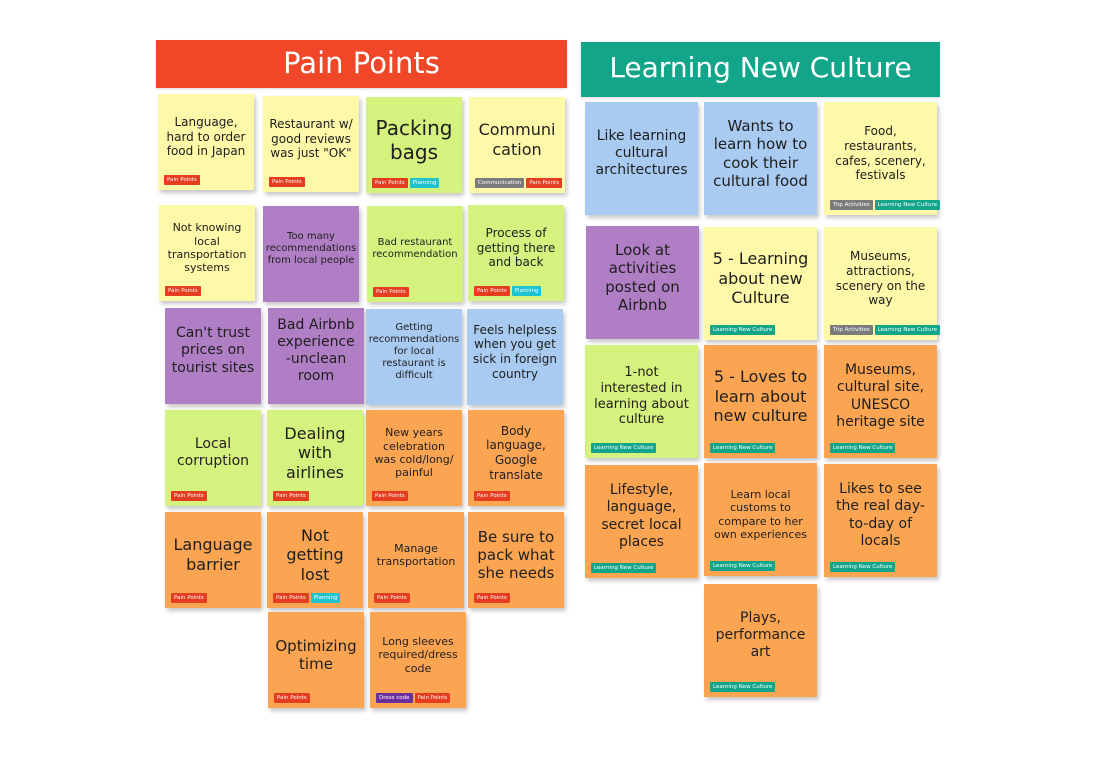 The width and height of the screenshot is (1100, 761). I want to click on sticky-note: Manage transportation Pain Points, so click(416, 560).